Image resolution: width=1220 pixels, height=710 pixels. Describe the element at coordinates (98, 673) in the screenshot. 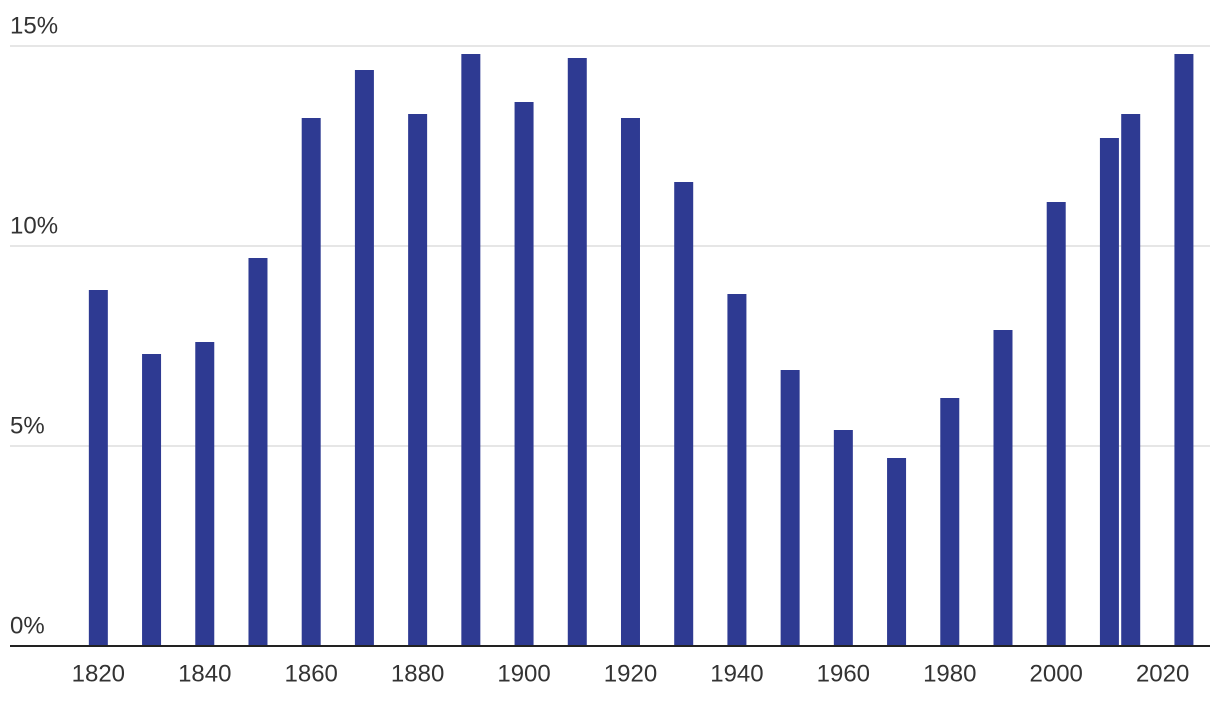

I see `x-tick-label: 1820` at that location.